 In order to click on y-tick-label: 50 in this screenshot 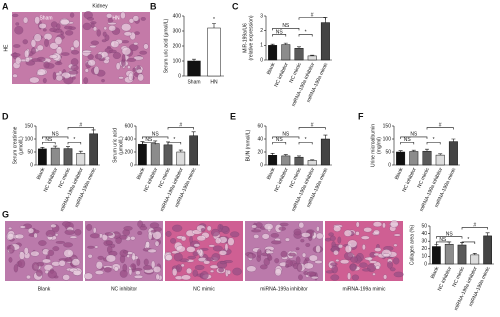, I will do `click(388, 152)`.